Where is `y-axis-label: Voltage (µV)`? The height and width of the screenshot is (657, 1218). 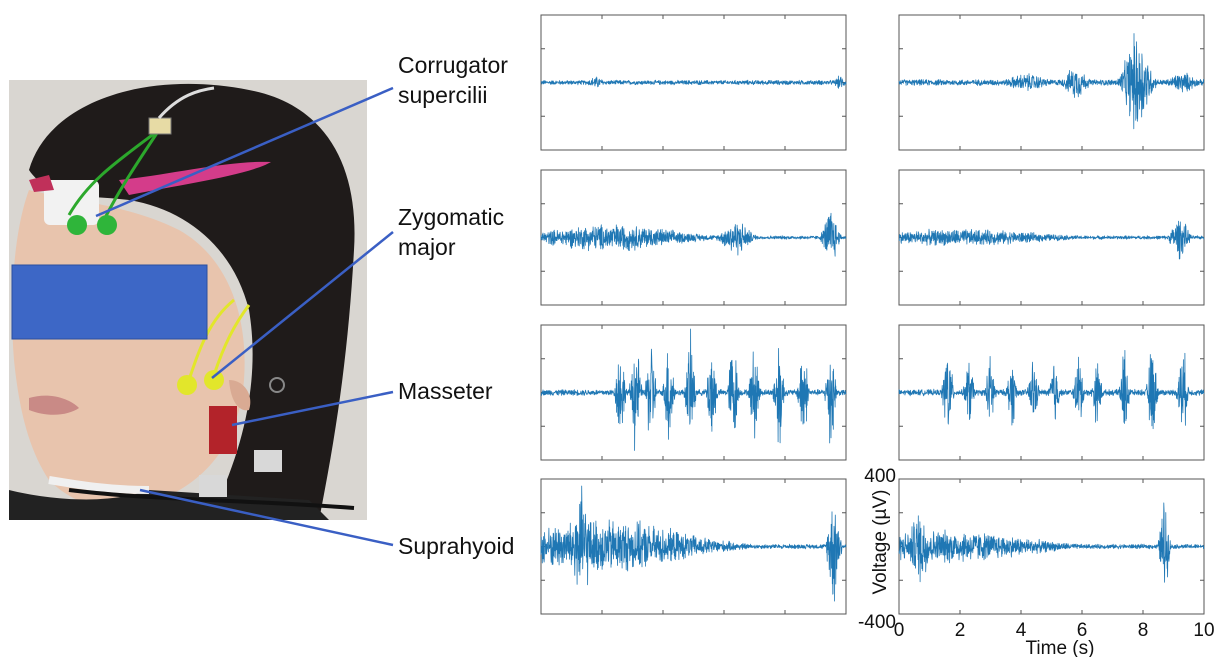
y-axis-label: Voltage (µV) is located at coordinates (880, 542).